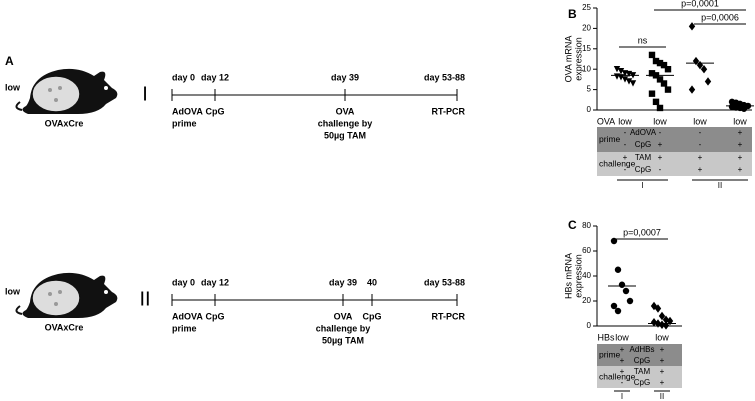 The width and height of the screenshot is (755, 401). What do you see at coordinates (572, 225) in the screenshot?
I see `panel-label: C` at bounding box center [572, 225].